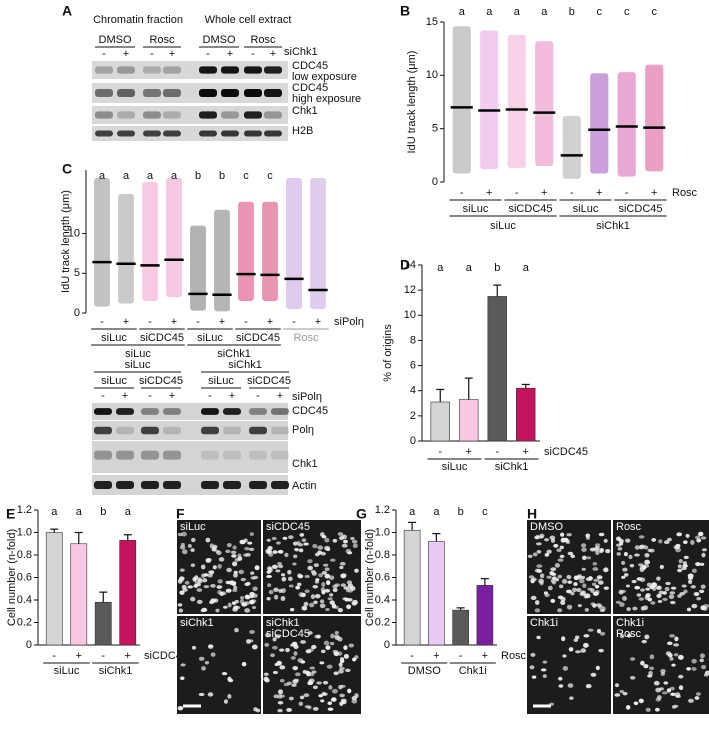 This screenshot has height=731, width=709. Describe the element at coordinates (172, 54) in the screenshot. I see `lane-sign: +` at that location.